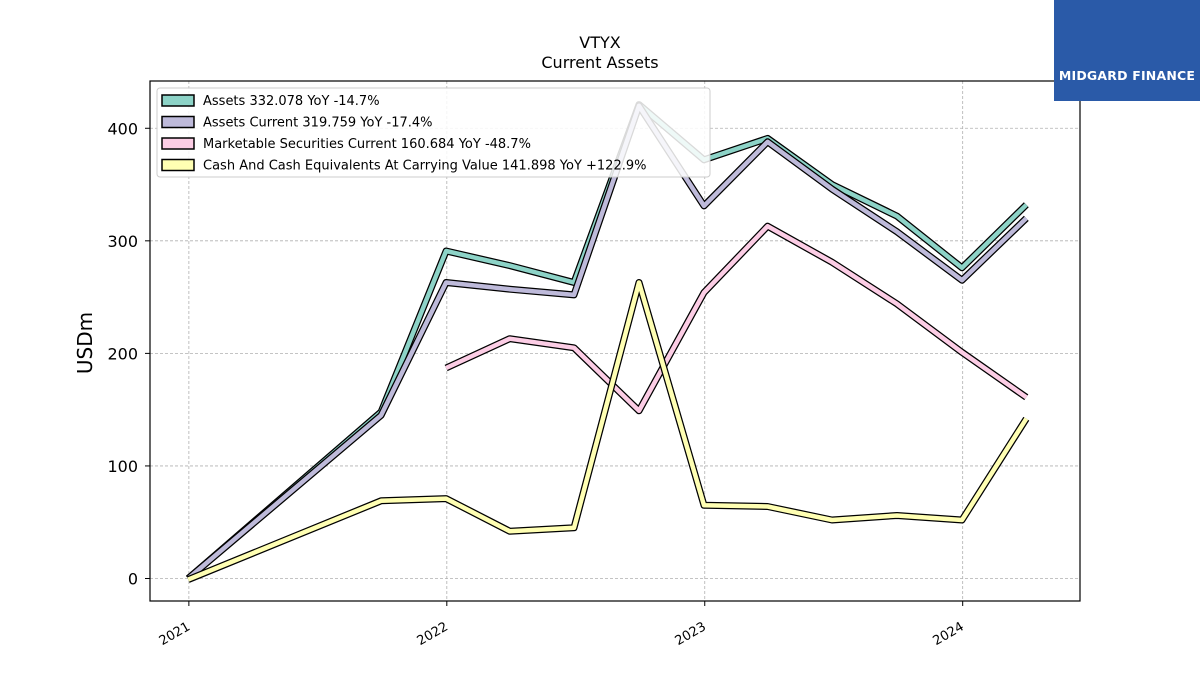  I want to click on logo-mark-icon, so click(1127, 34).